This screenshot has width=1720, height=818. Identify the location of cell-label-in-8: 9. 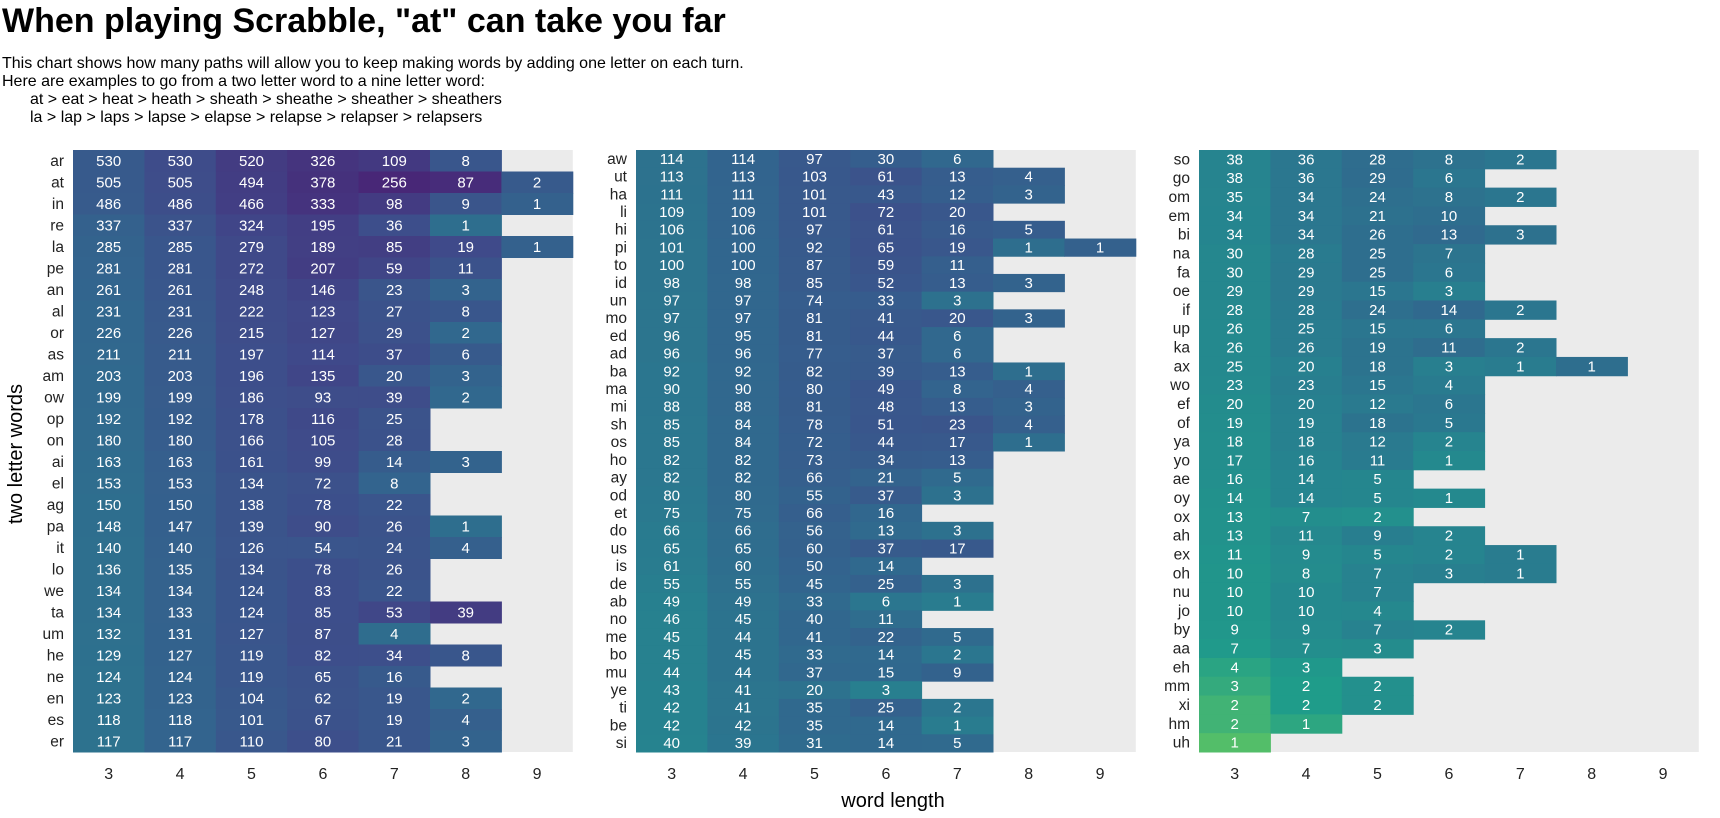
(466, 204).